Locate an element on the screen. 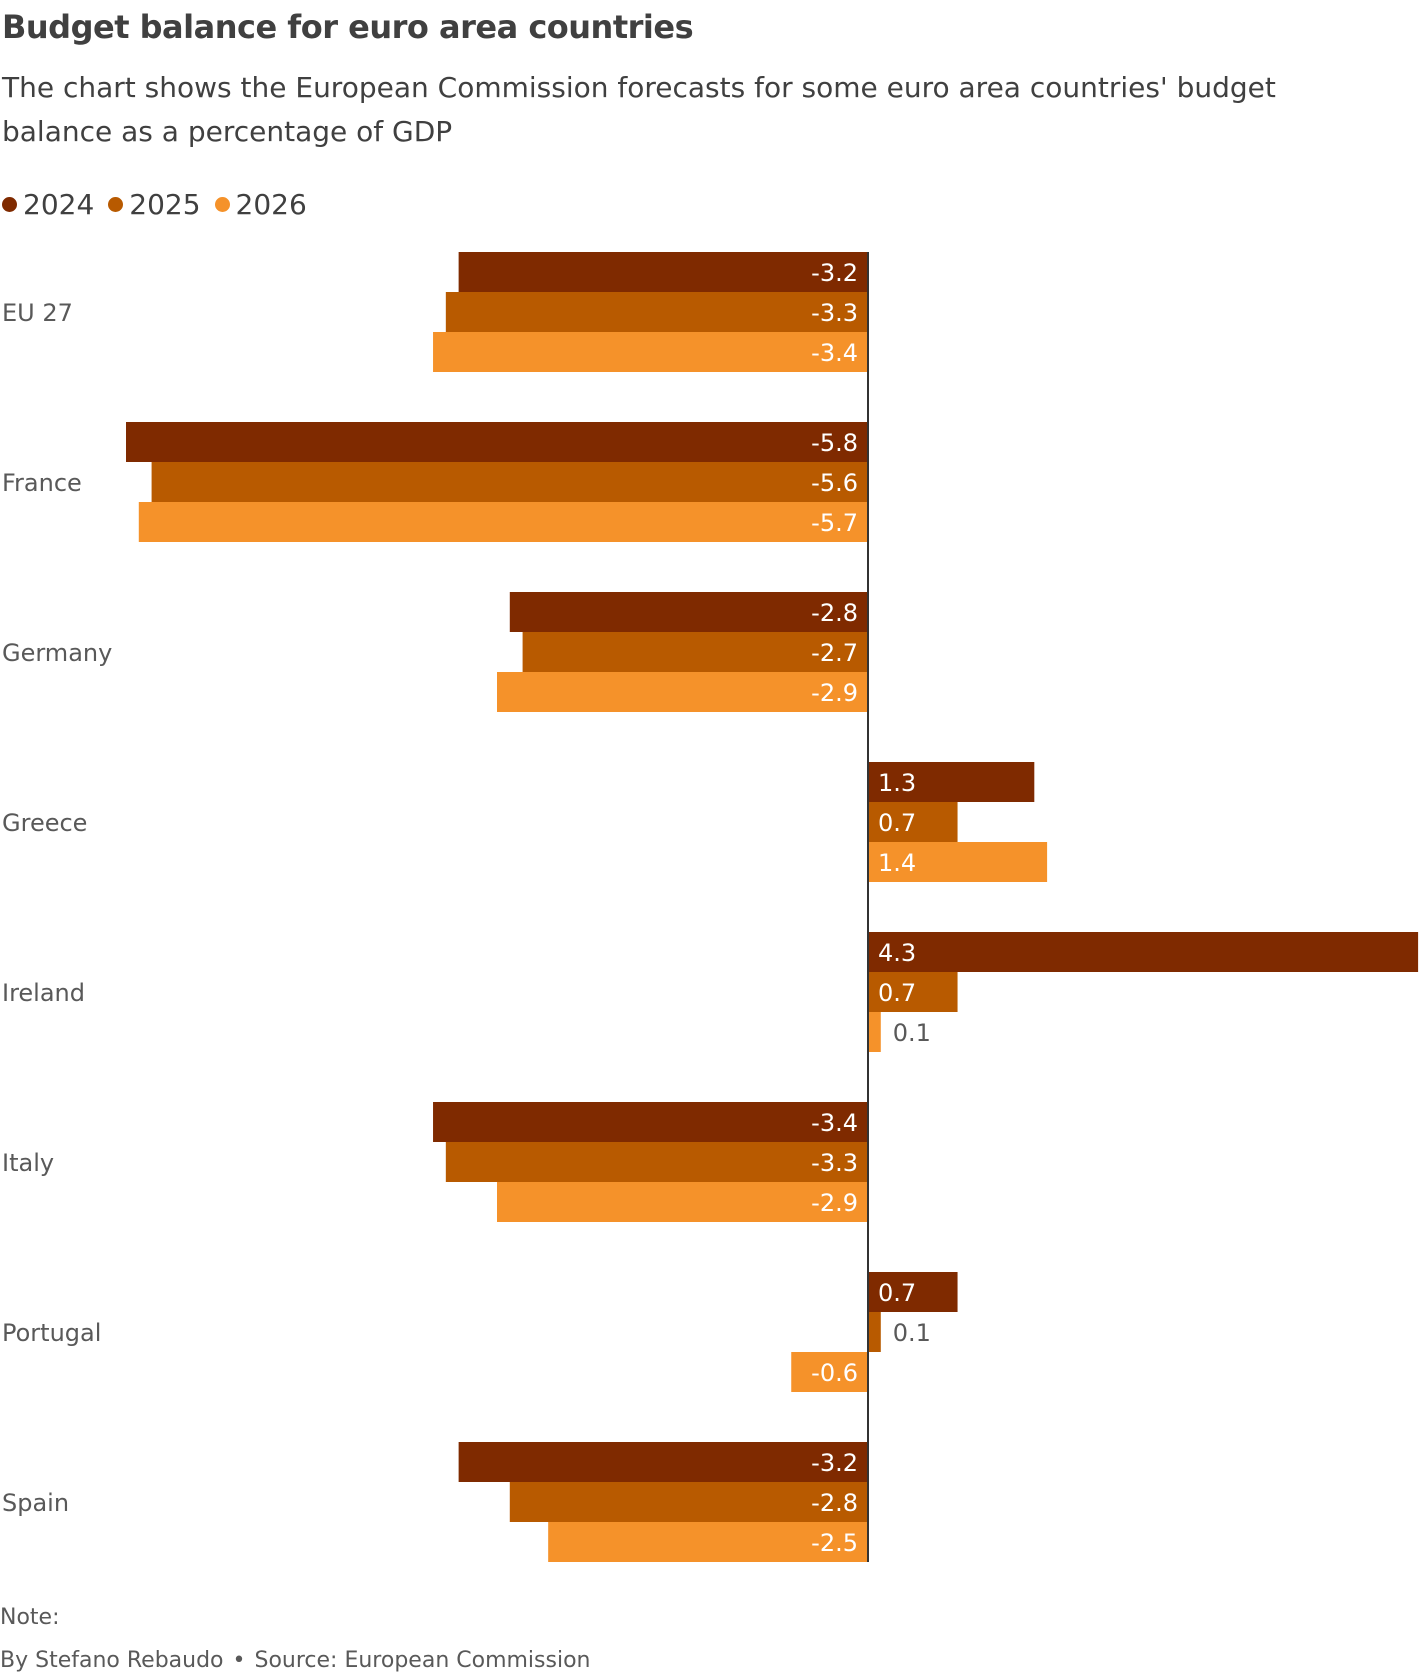  bar-ireland-2025 is located at coordinates (913, 992).